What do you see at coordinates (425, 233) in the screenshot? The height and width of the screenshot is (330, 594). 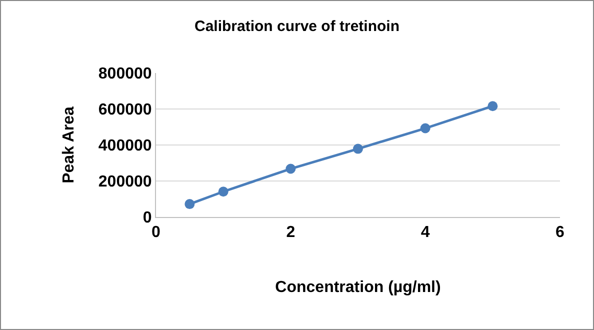 I see `x-tick-label: 4` at bounding box center [425, 233].